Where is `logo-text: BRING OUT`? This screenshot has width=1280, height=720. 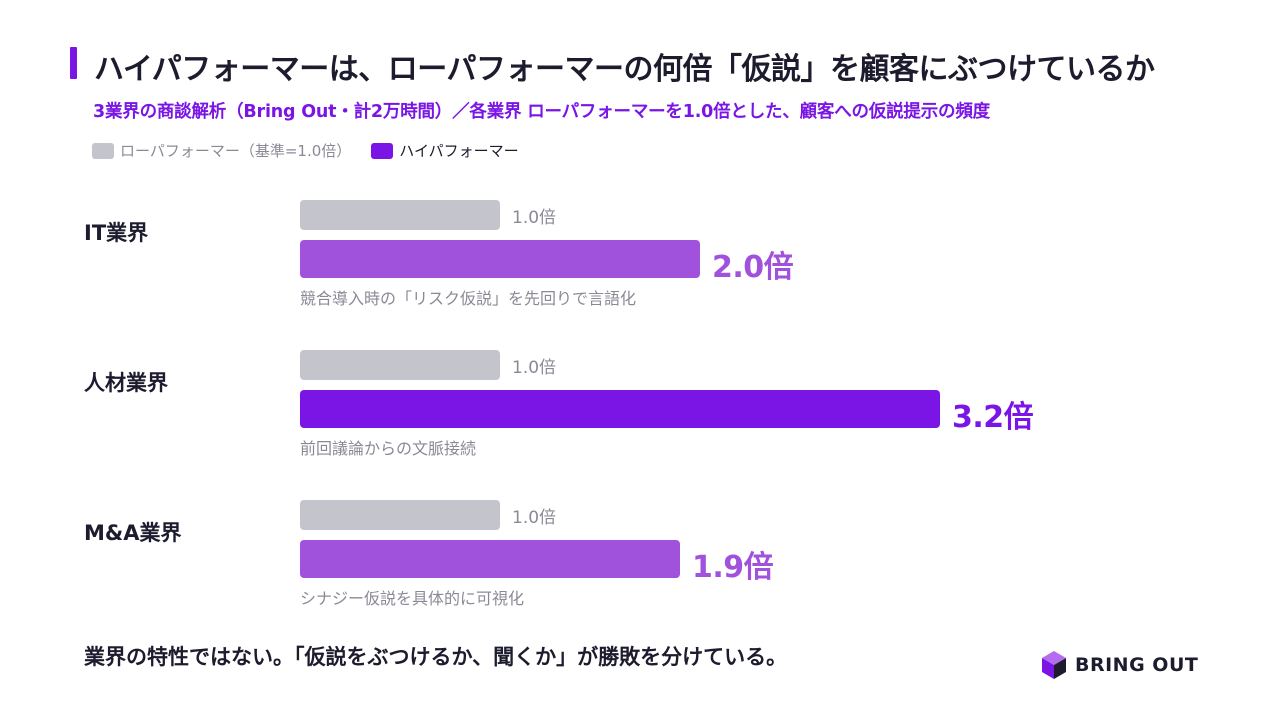
logo-text: BRING OUT is located at coordinates (1137, 665).